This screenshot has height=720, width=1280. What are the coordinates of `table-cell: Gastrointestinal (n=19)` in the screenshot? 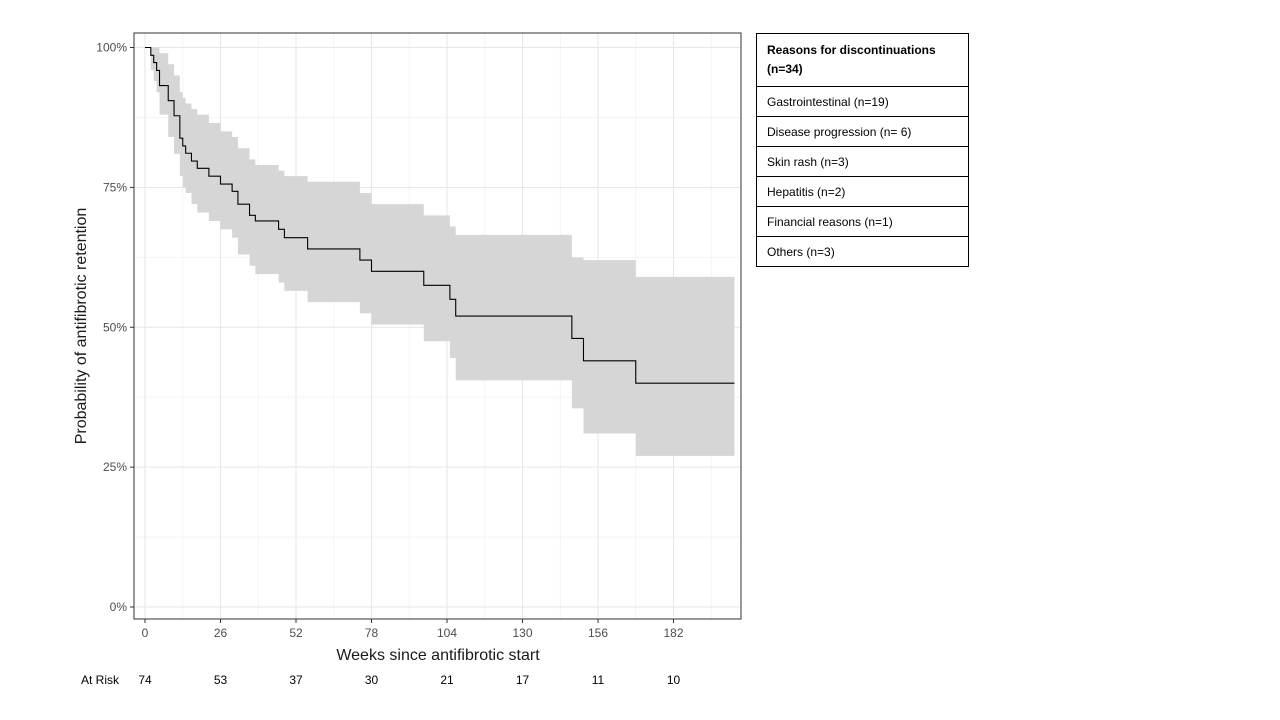 It's located at (862, 101).